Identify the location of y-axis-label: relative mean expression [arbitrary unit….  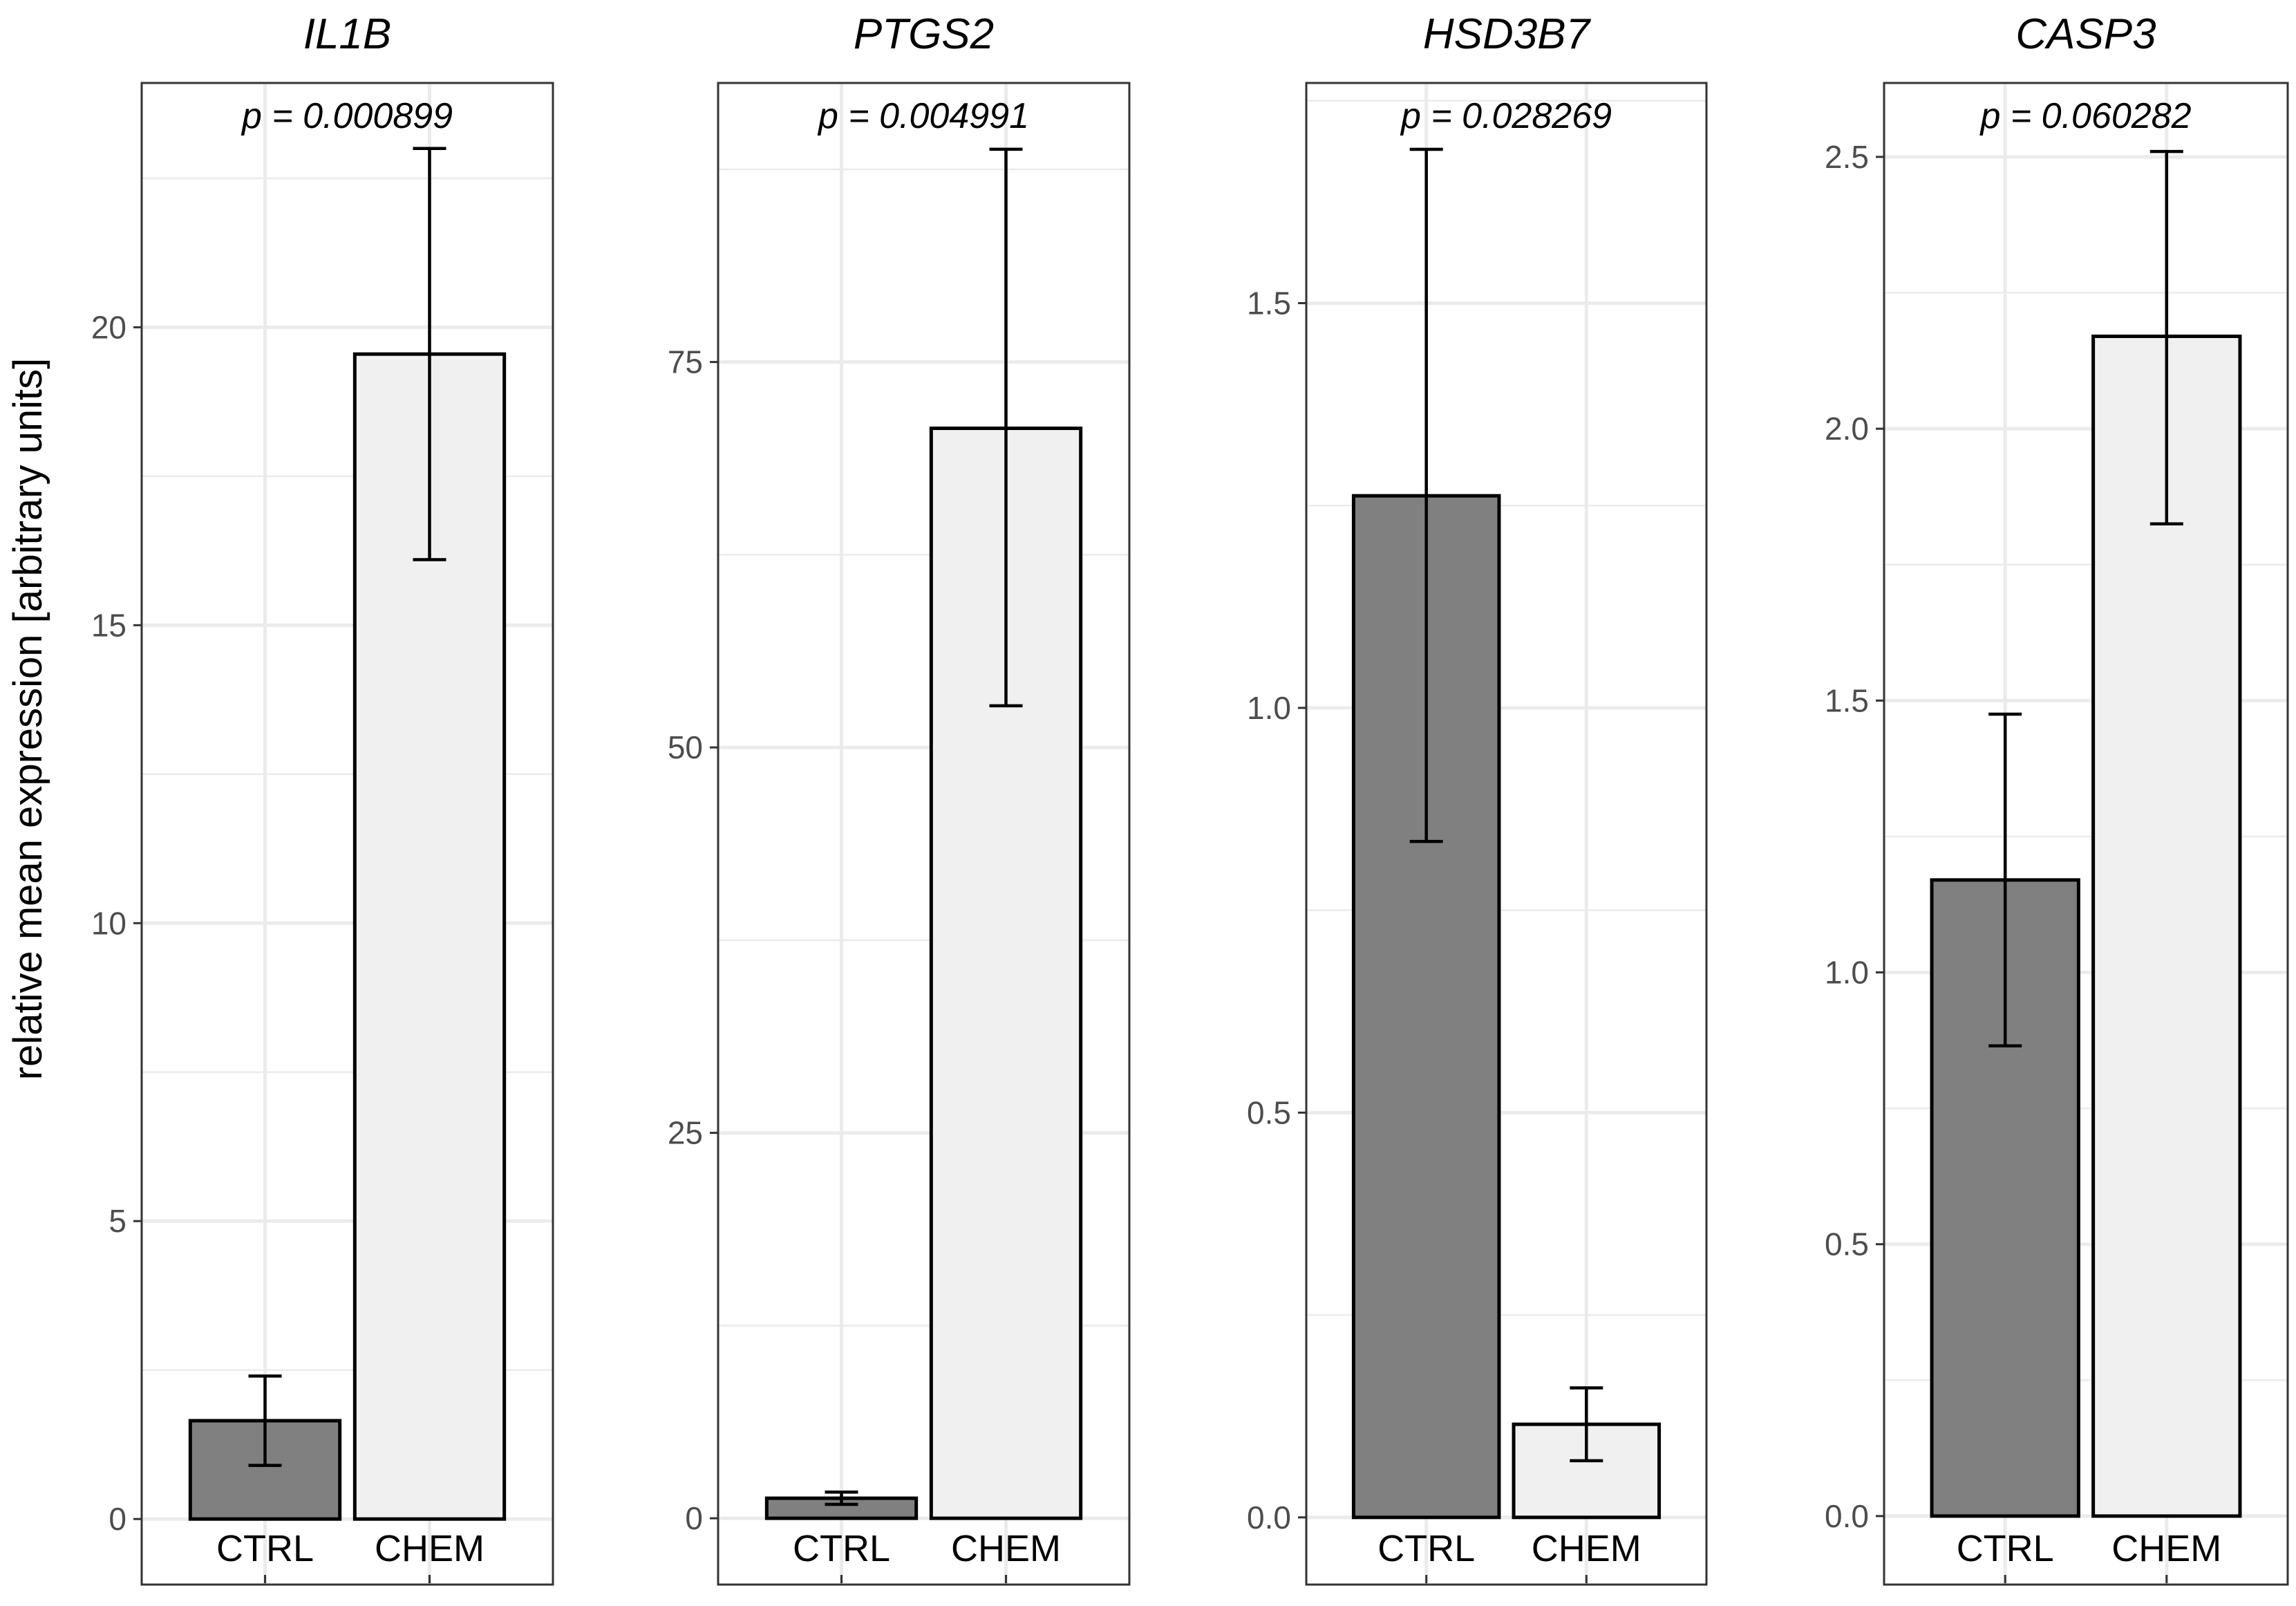
(28, 719).